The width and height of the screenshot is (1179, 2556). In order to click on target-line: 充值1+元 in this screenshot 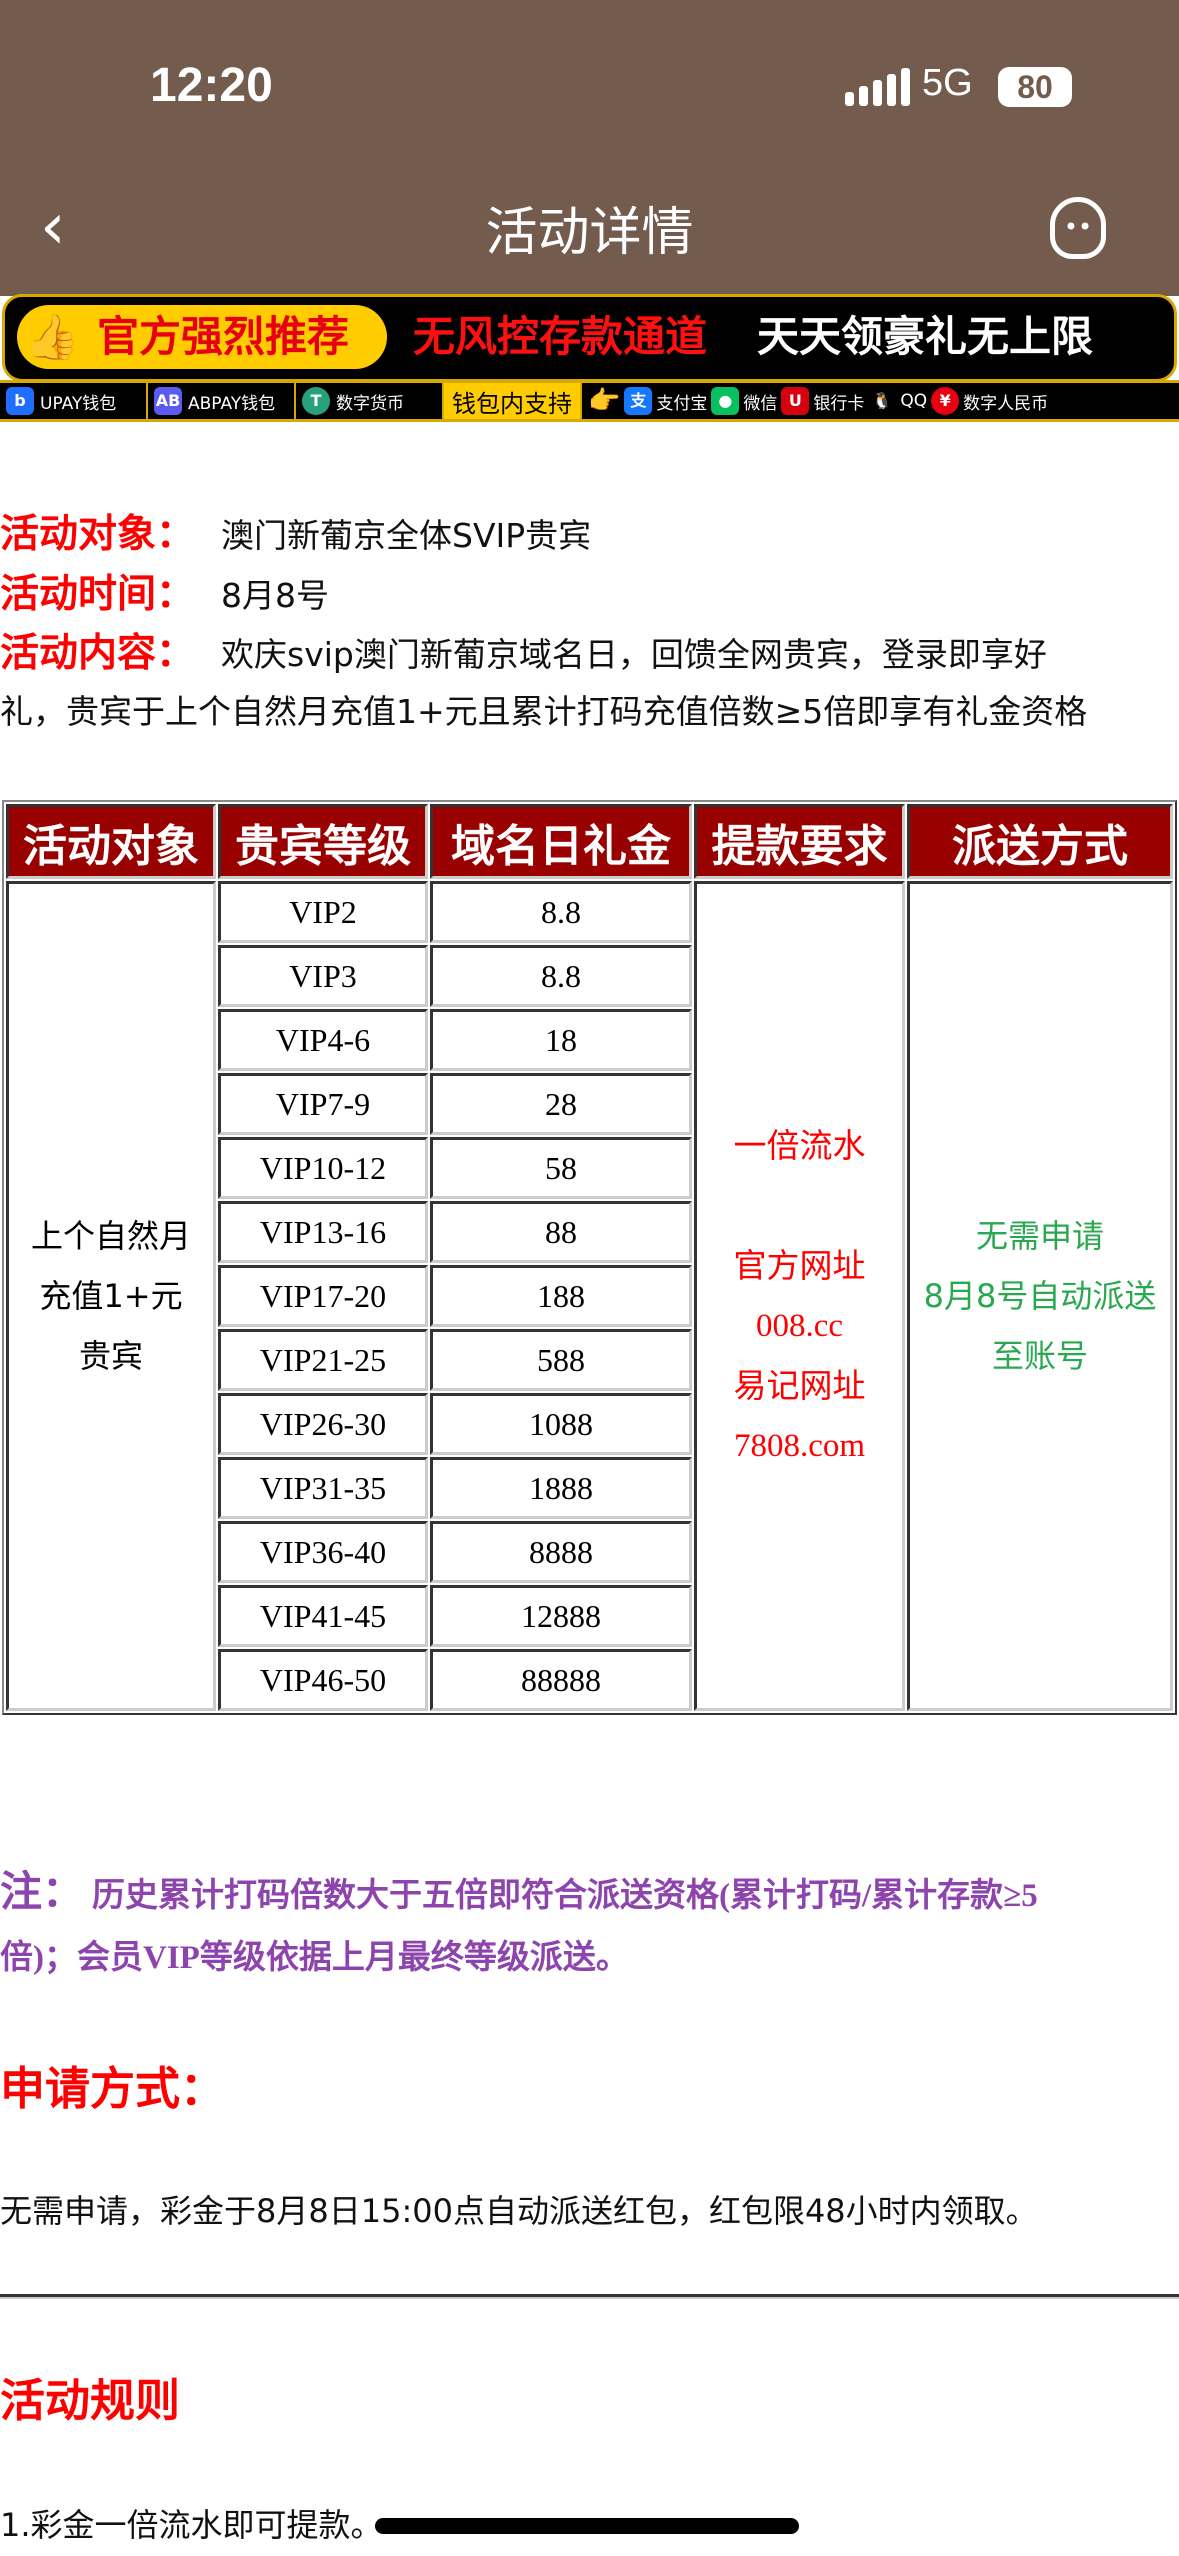, I will do `click(111, 1296)`.